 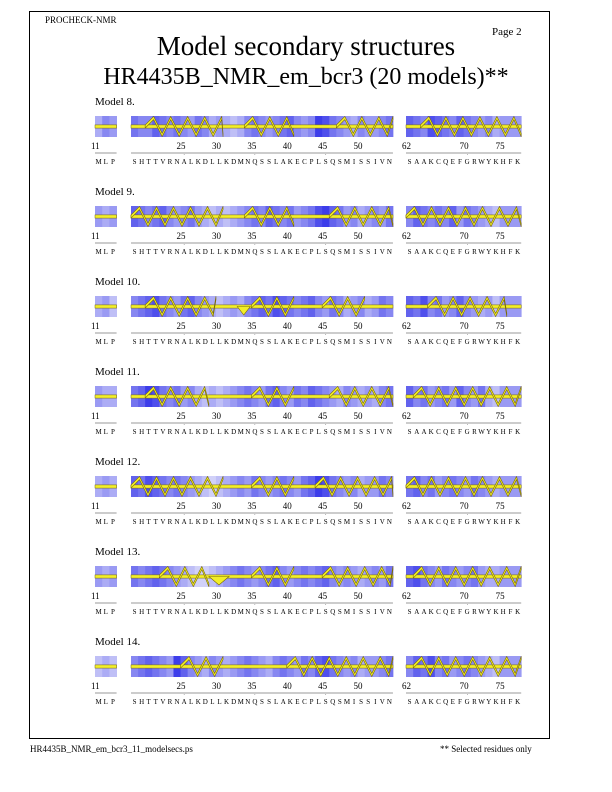 What do you see at coordinates (375, 702) in the screenshot?
I see `sequence-residue: I` at bounding box center [375, 702].